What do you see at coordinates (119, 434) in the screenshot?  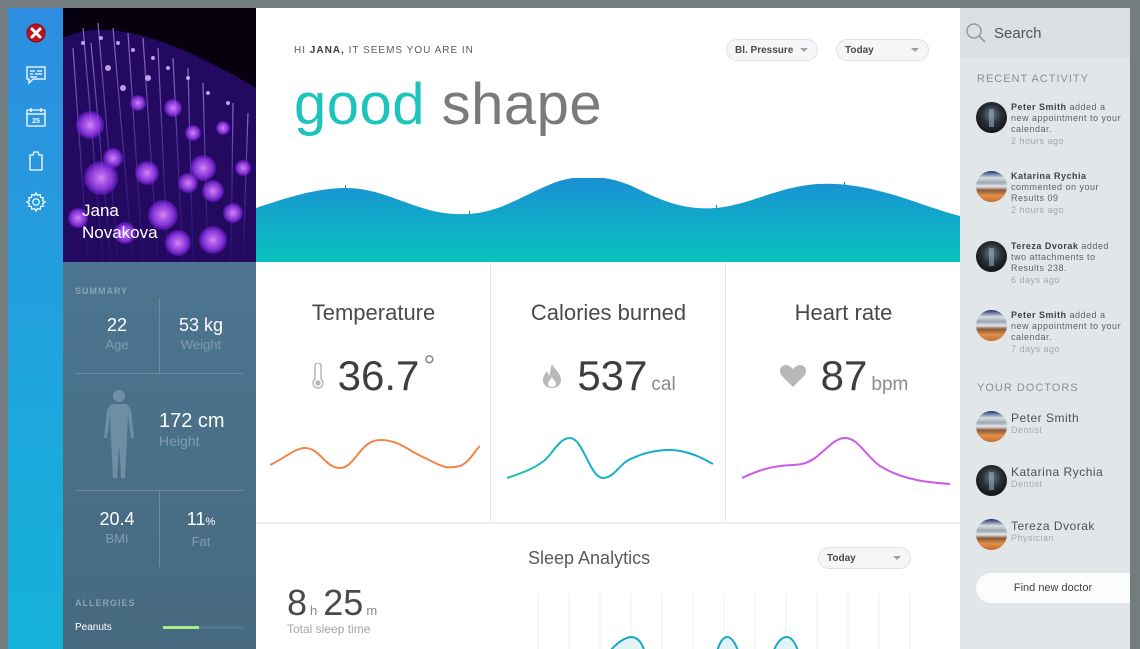 I see `body-silhouette-icon` at bounding box center [119, 434].